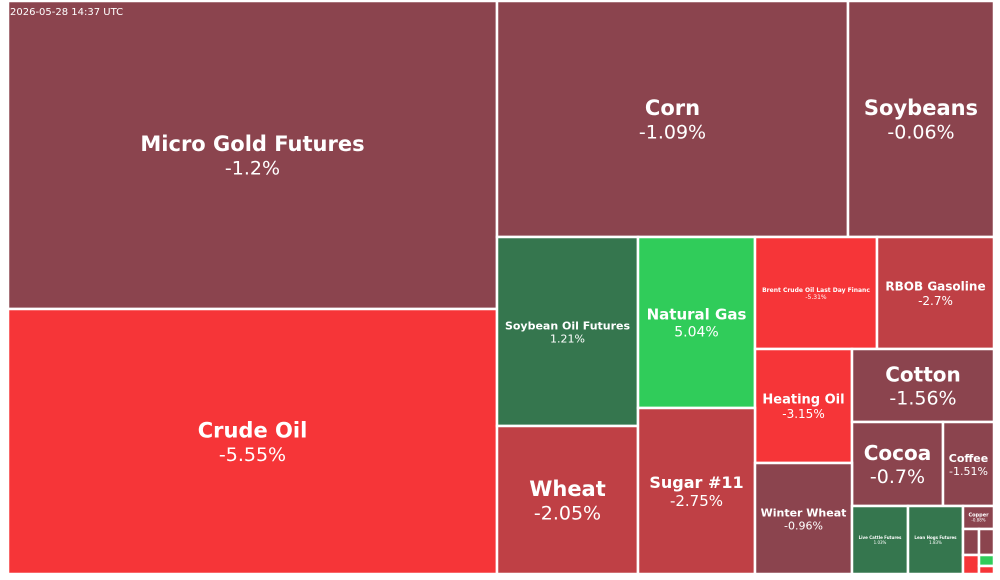  What do you see at coordinates (804, 512) in the screenshot?
I see `tile-label-winter-wheat: Winter Wheat` at bounding box center [804, 512].